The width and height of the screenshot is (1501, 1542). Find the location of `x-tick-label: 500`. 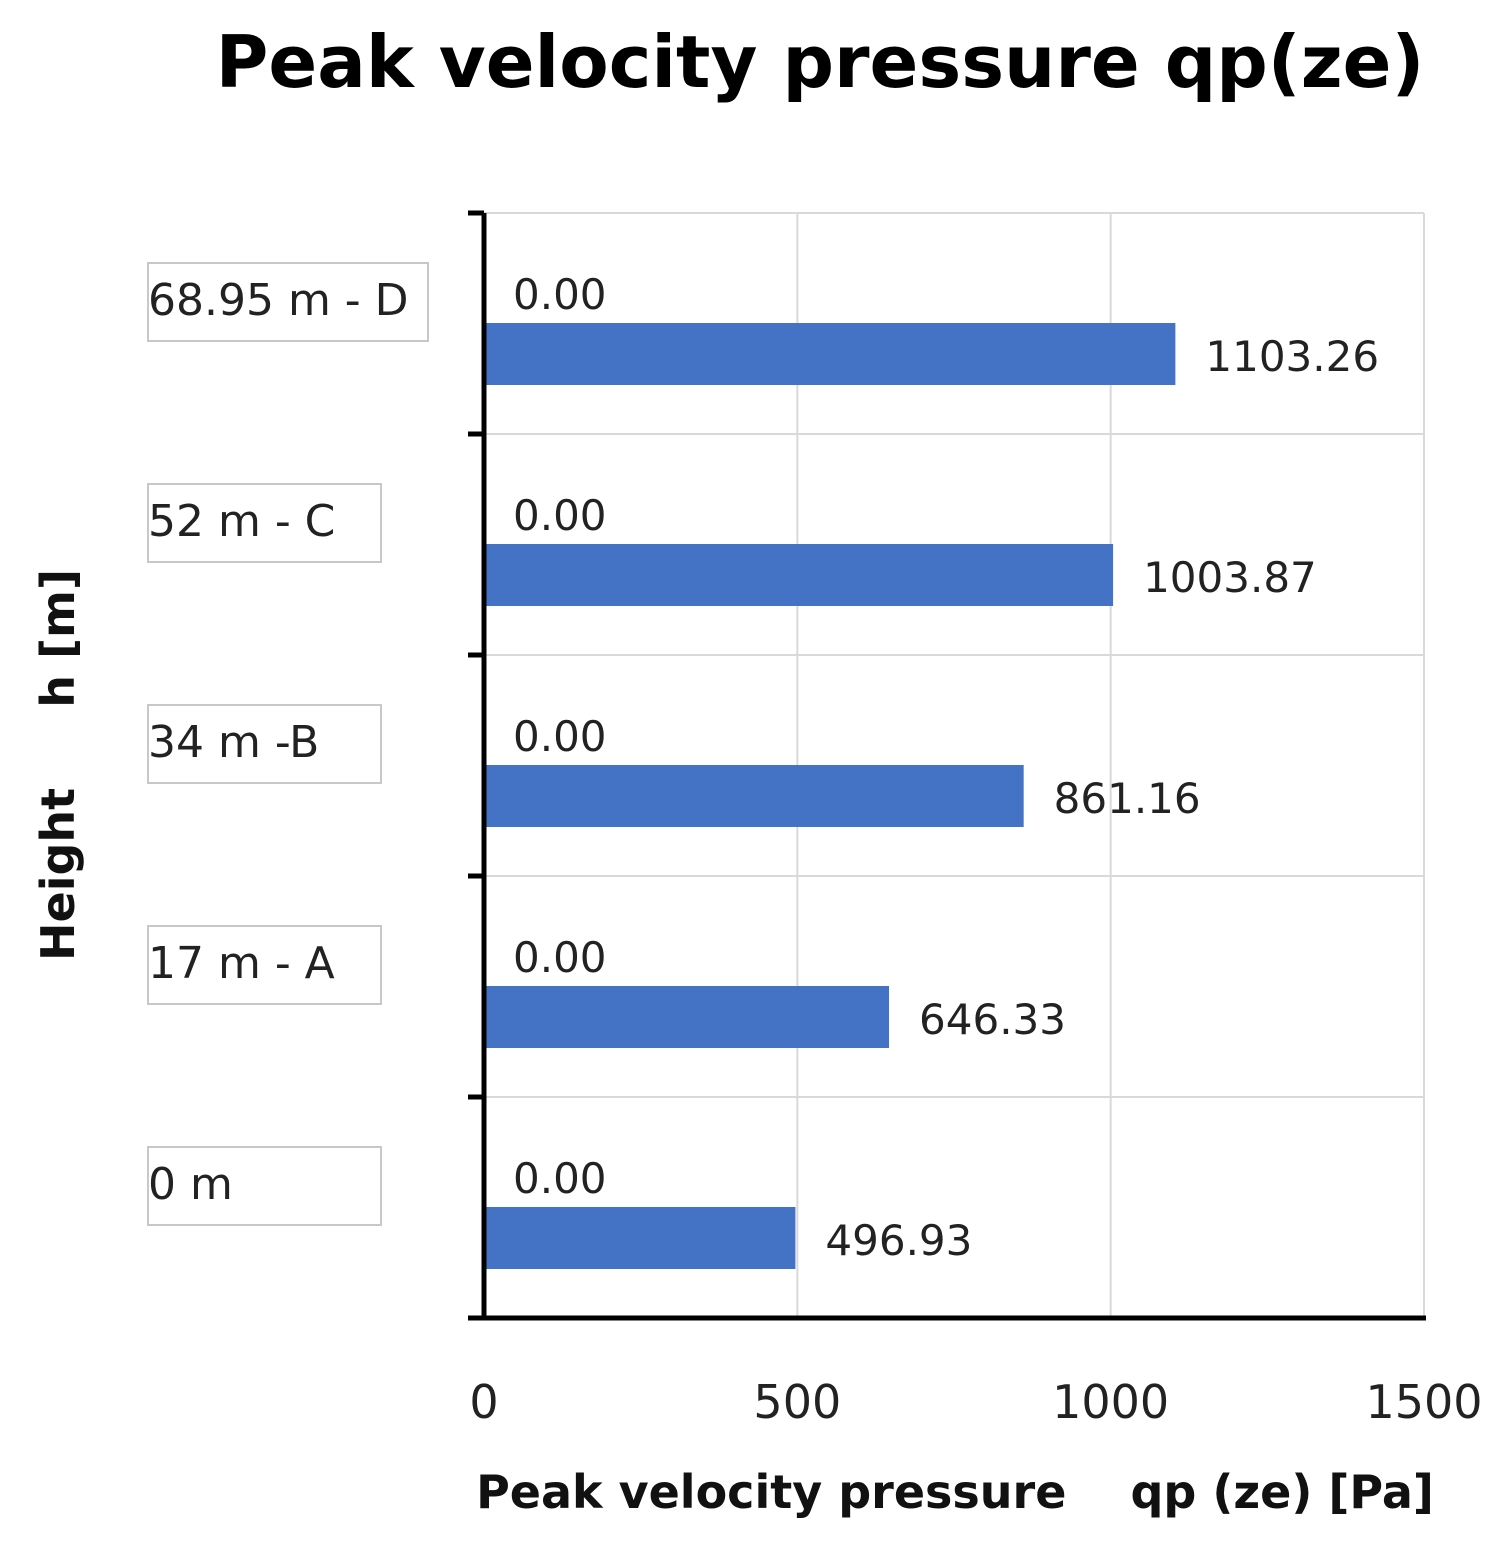

x-tick-label: 500 is located at coordinates (797, 1402).